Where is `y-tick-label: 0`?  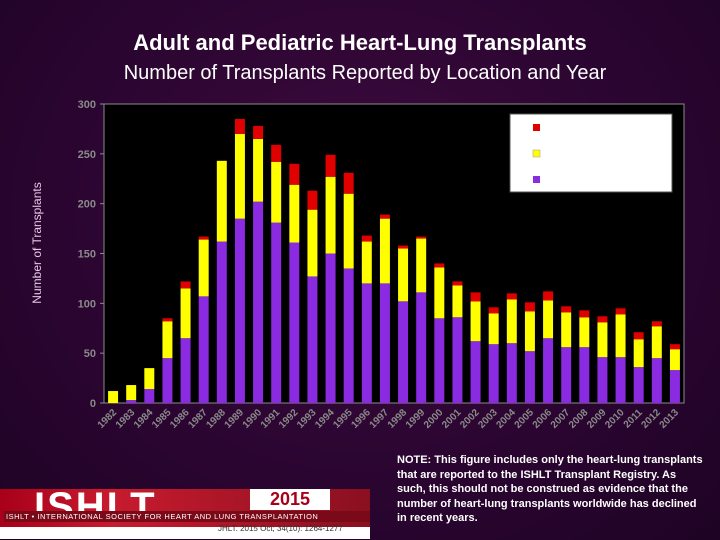
y-tick-label: 0 is located at coordinates (93, 404).